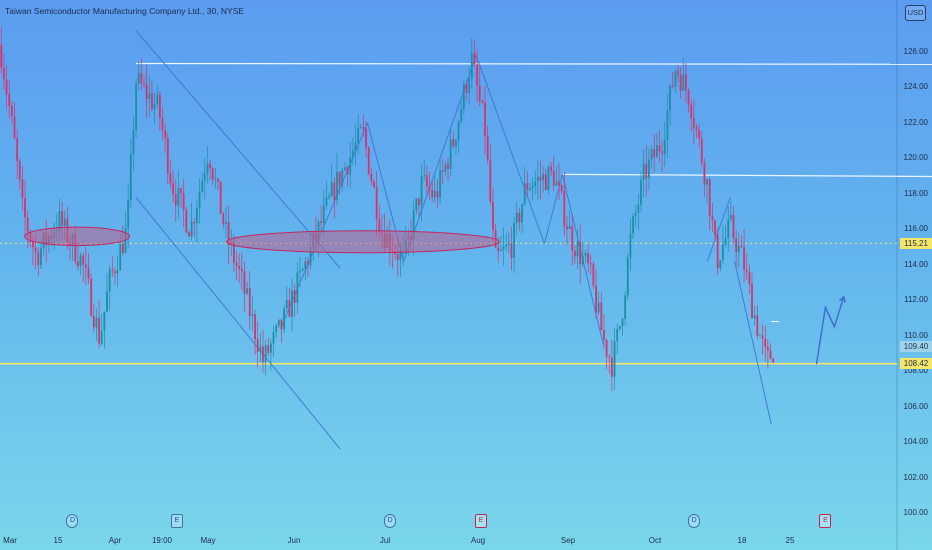 The image size is (932, 550). Describe the element at coordinates (915, 512) in the screenshot. I see `price-tick-label: 100.00` at that location.